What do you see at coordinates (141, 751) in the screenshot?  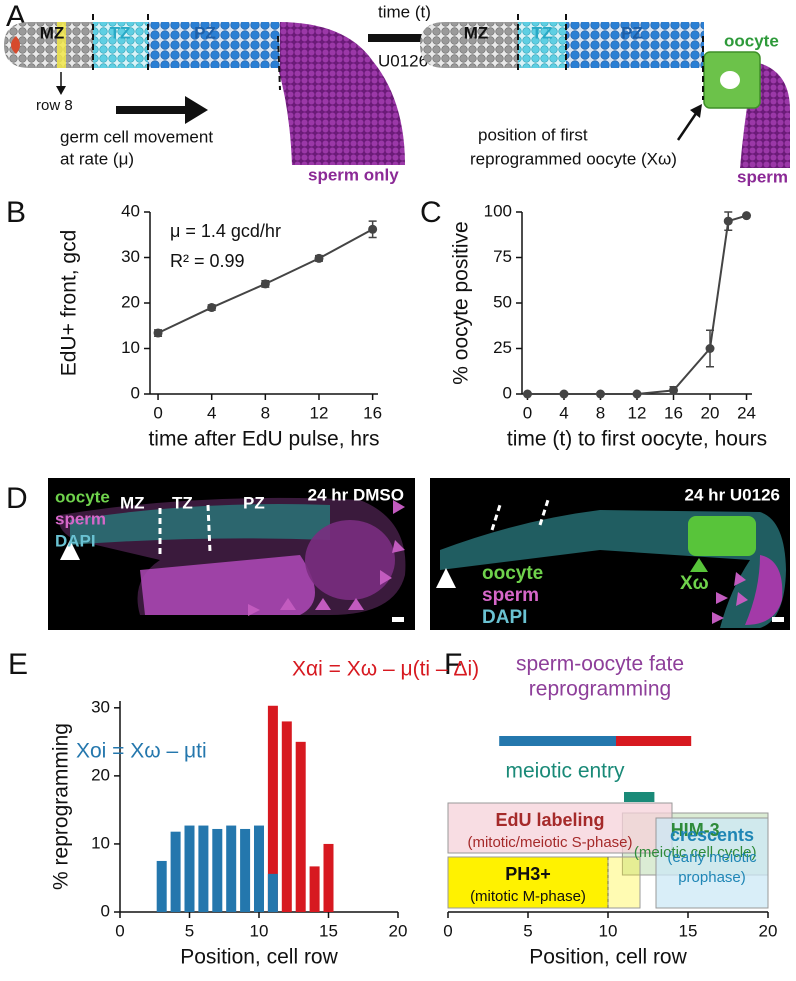 I see `legend-label: Xοi = Xω – μti` at bounding box center [141, 751].